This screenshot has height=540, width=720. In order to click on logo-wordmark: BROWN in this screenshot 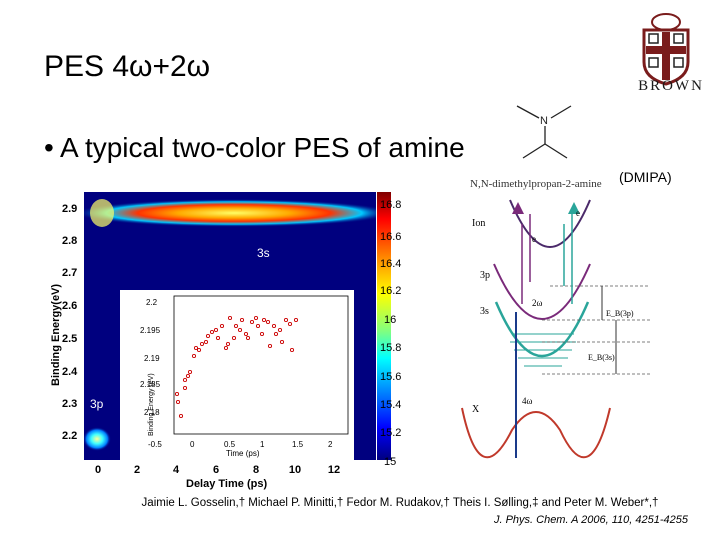, I will do `click(671, 86)`.